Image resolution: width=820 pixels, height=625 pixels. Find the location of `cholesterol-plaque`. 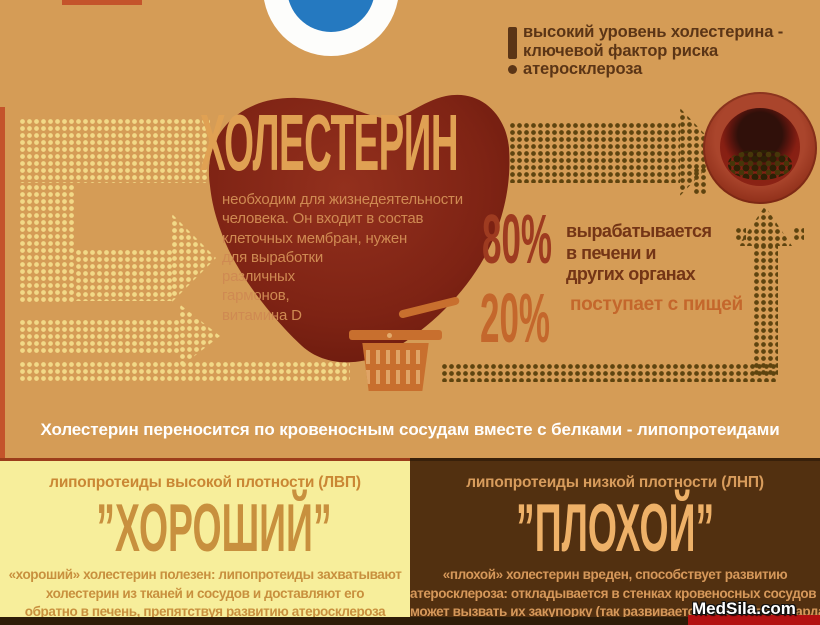

cholesterol-plaque is located at coordinates (760, 165).